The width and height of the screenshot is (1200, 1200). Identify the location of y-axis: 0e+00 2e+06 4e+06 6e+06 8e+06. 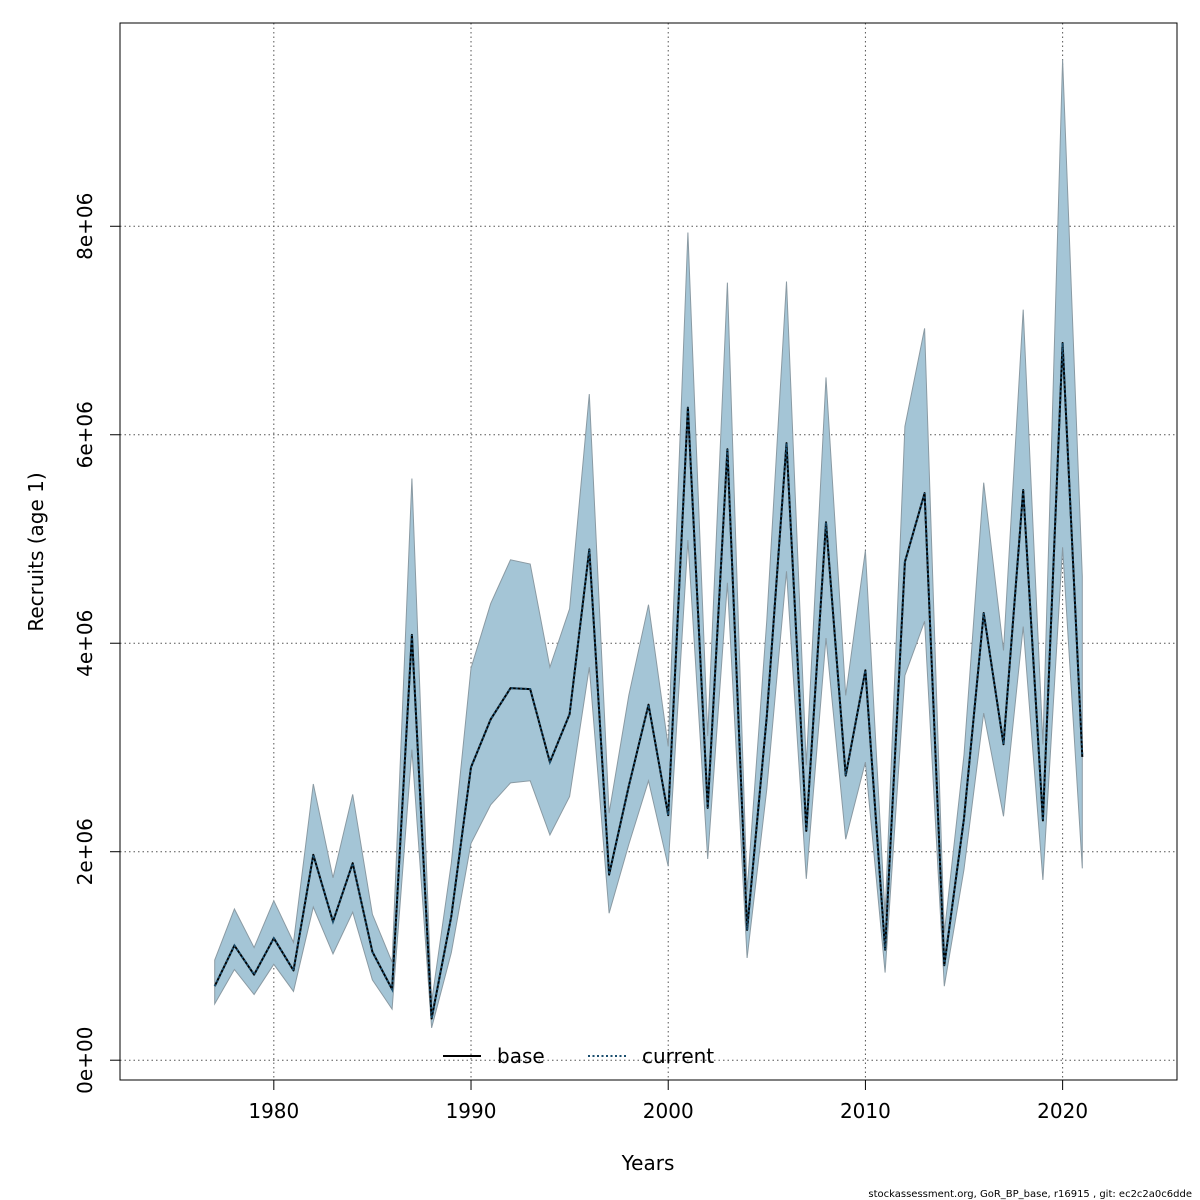
(96, 643).